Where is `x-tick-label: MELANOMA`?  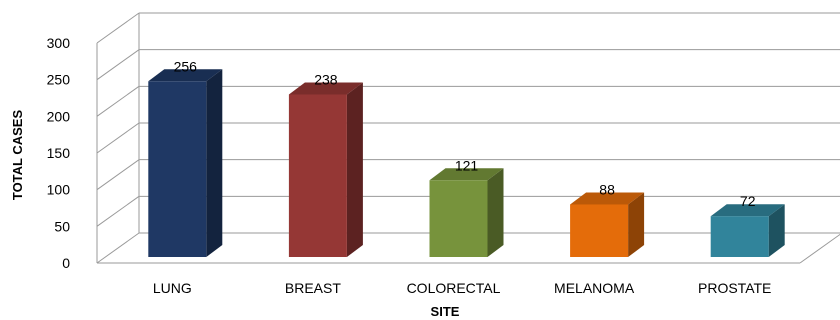 x-tick-label: MELANOMA is located at coordinates (594, 288).